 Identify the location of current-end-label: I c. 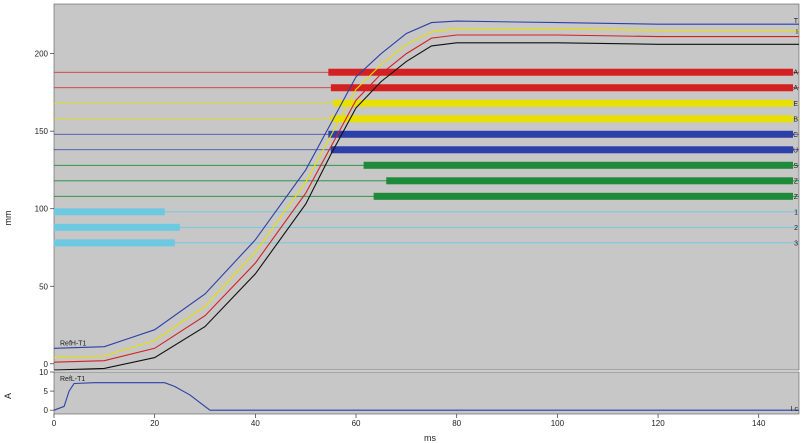
(795, 409).